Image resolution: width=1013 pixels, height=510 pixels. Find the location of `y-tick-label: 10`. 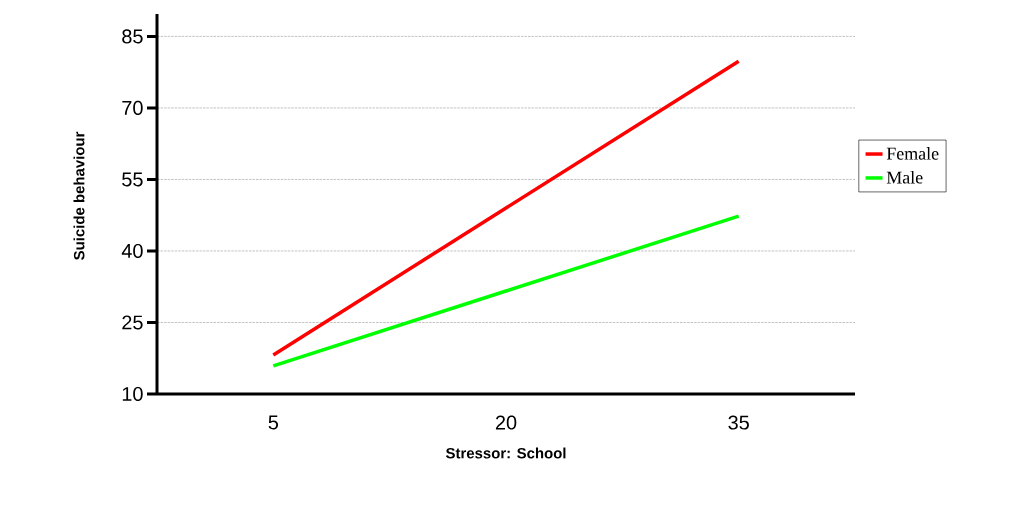

y-tick-label: 10 is located at coordinates (132, 394).